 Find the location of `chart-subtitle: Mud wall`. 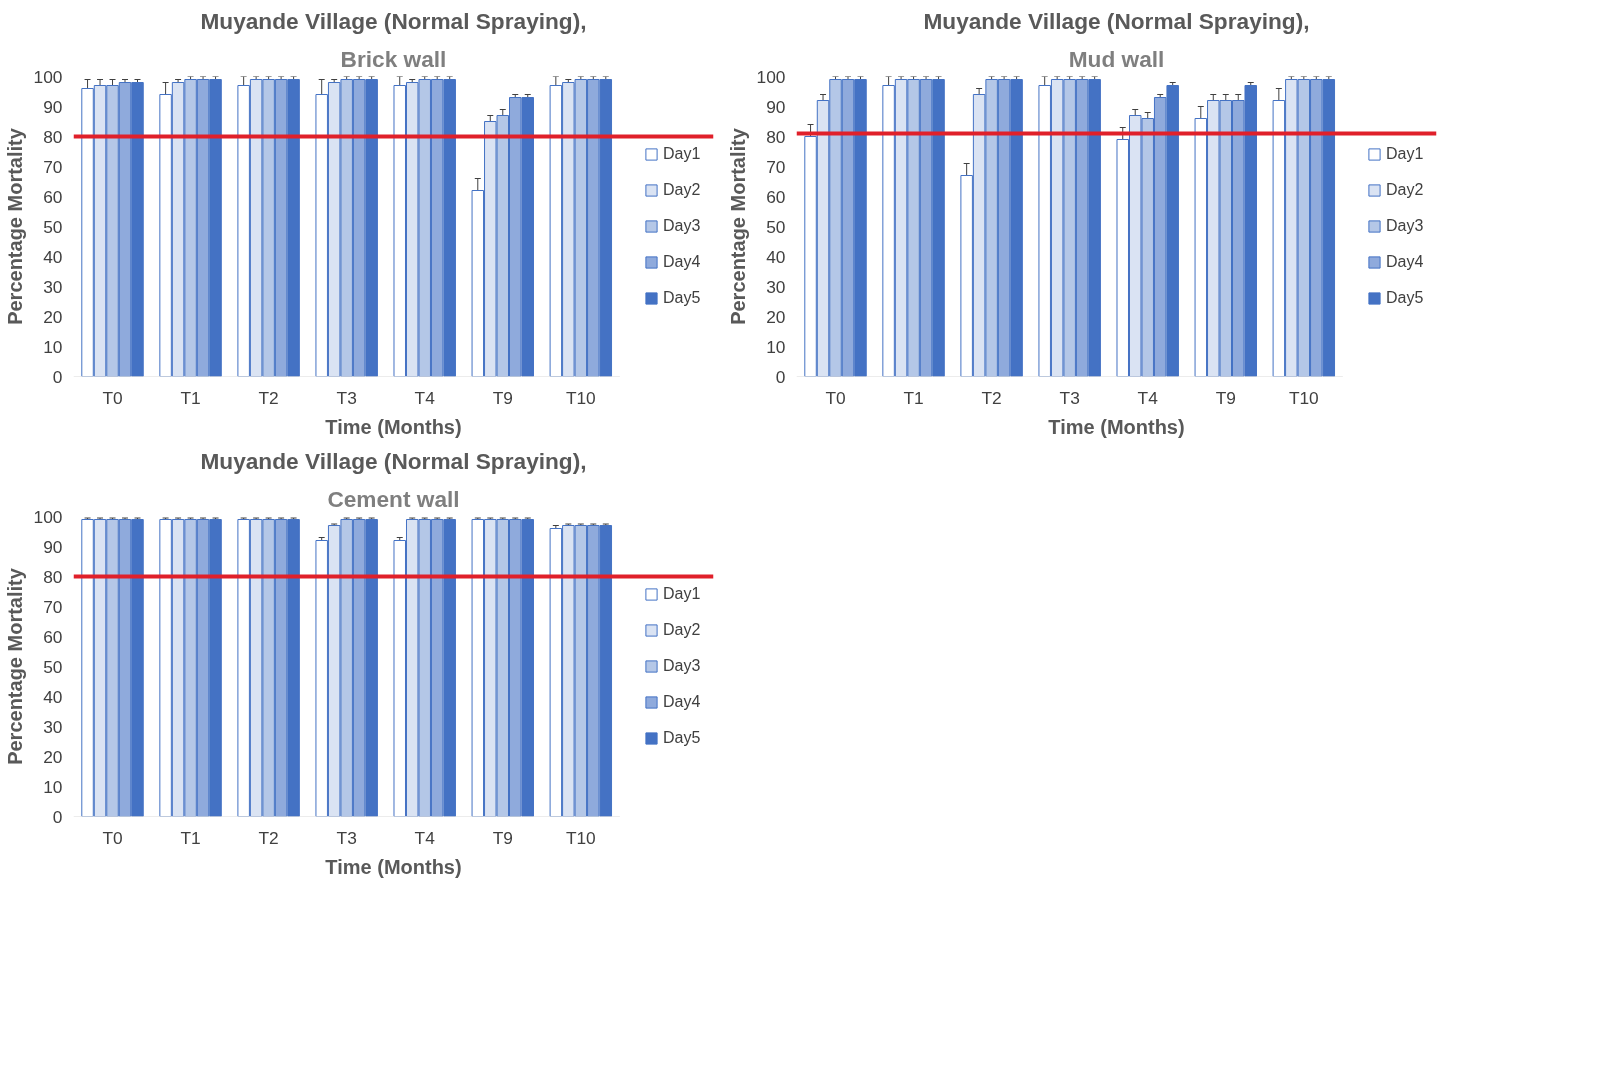

chart-subtitle: Mud wall is located at coordinates (1116, 58).